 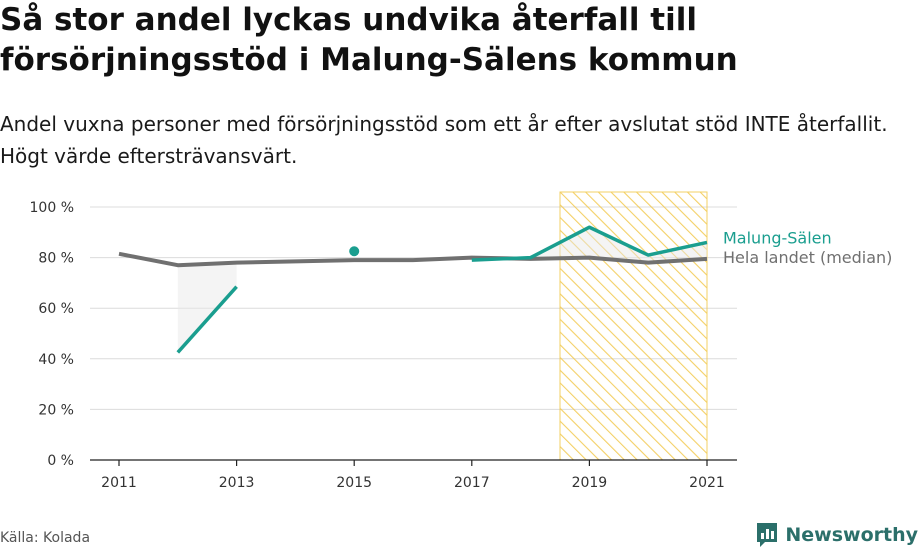 I want to click on y-tick-label: 0 %, so click(x=60, y=461).